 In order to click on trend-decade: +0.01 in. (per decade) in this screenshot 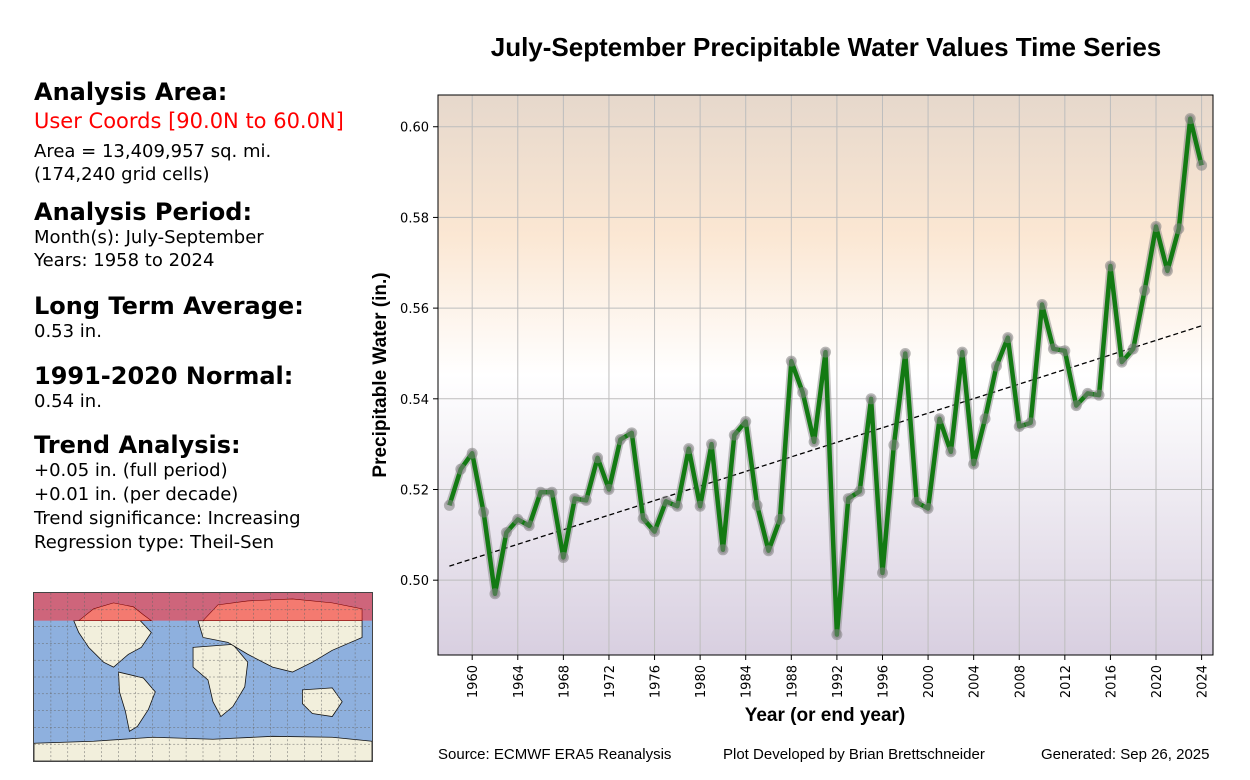, I will do `click(136, 494)`.